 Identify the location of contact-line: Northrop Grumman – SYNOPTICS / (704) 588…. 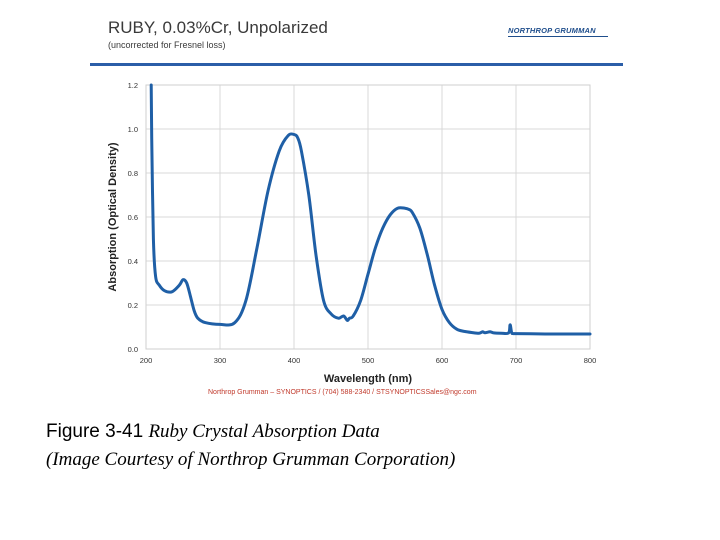
(342, 392).